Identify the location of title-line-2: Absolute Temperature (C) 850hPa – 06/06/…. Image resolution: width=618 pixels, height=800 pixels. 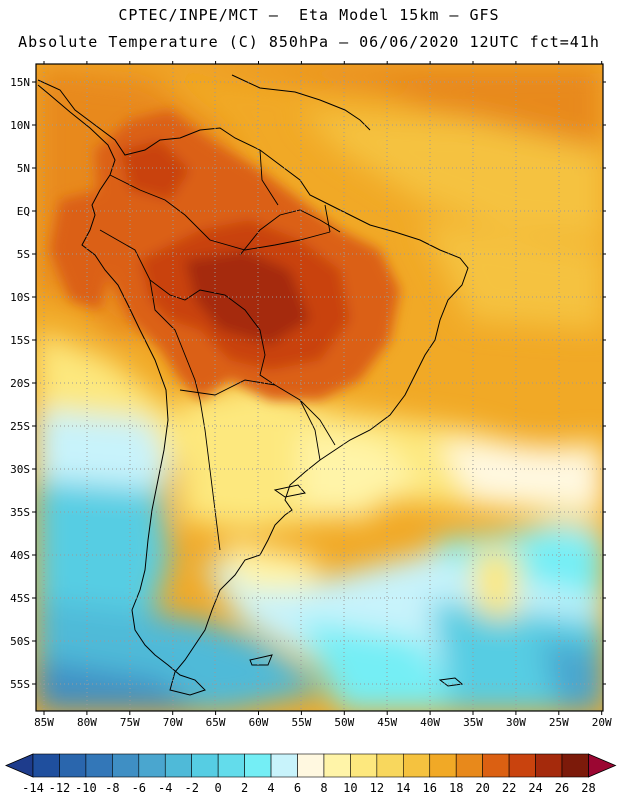
(309, 42).